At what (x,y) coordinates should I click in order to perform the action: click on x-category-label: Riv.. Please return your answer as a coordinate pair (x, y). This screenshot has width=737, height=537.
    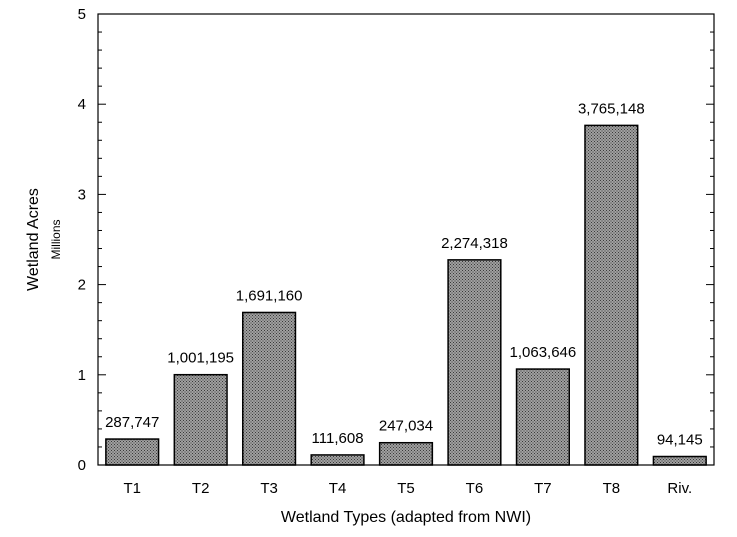
    Looking at the image, I should click on (679, 488).